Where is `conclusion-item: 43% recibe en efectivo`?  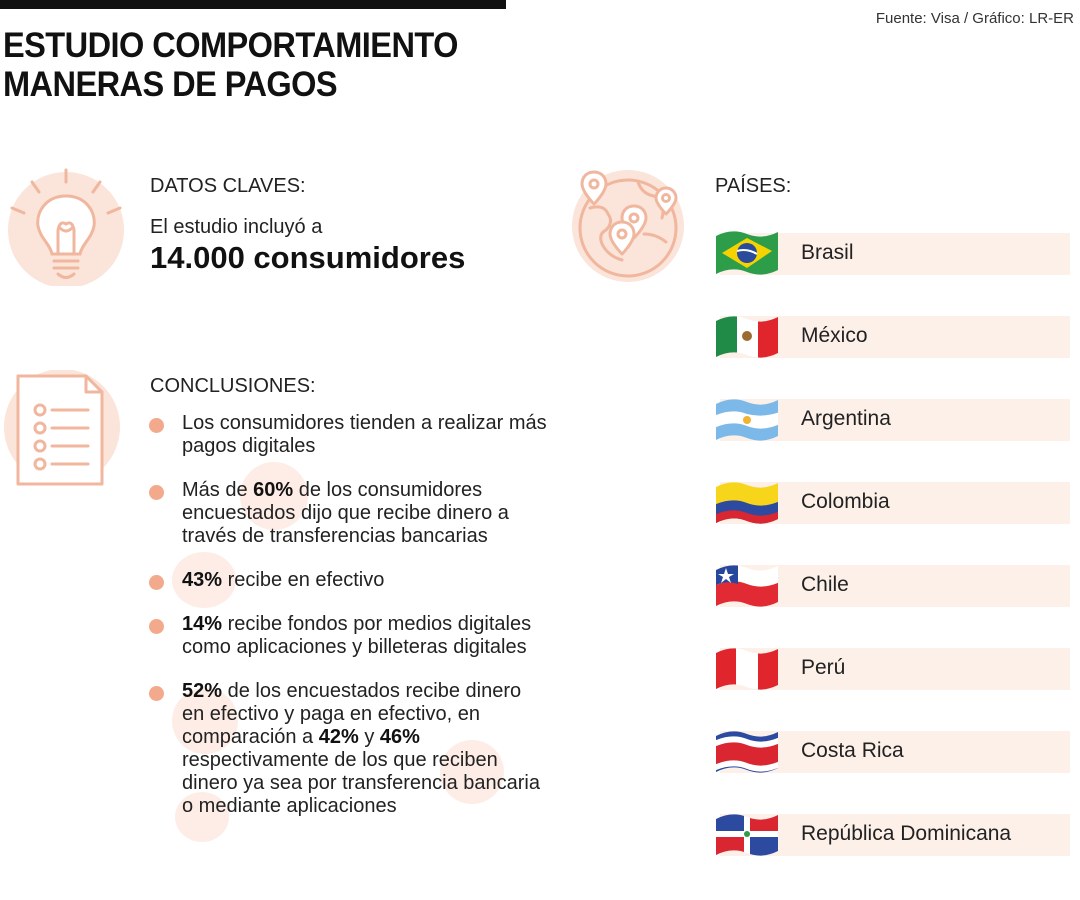
conclusion-item: 43% recibe en efectivo is located at coordinates (347, 580).